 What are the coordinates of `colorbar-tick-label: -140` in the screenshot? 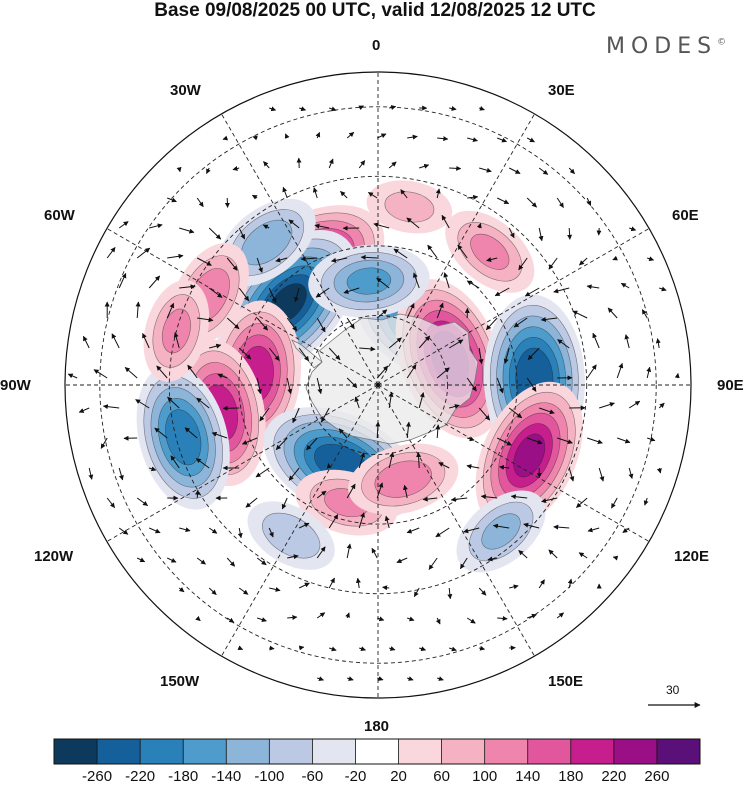 It's located at (226, 776).